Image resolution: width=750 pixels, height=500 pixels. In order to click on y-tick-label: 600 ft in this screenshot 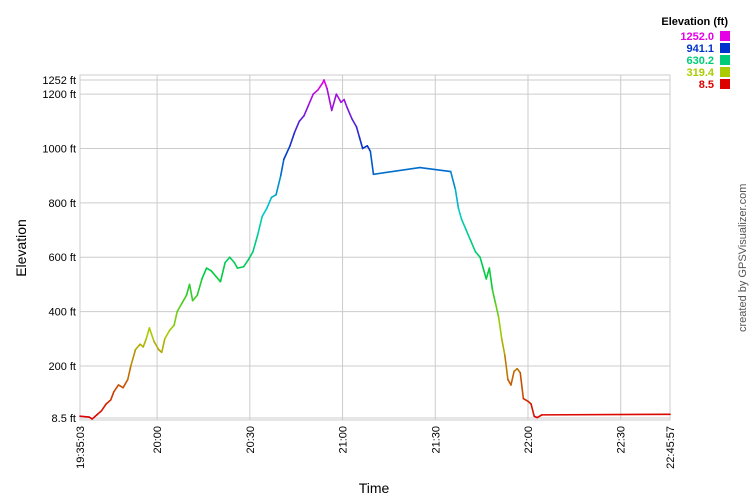, I will do `click(62, 258)`.